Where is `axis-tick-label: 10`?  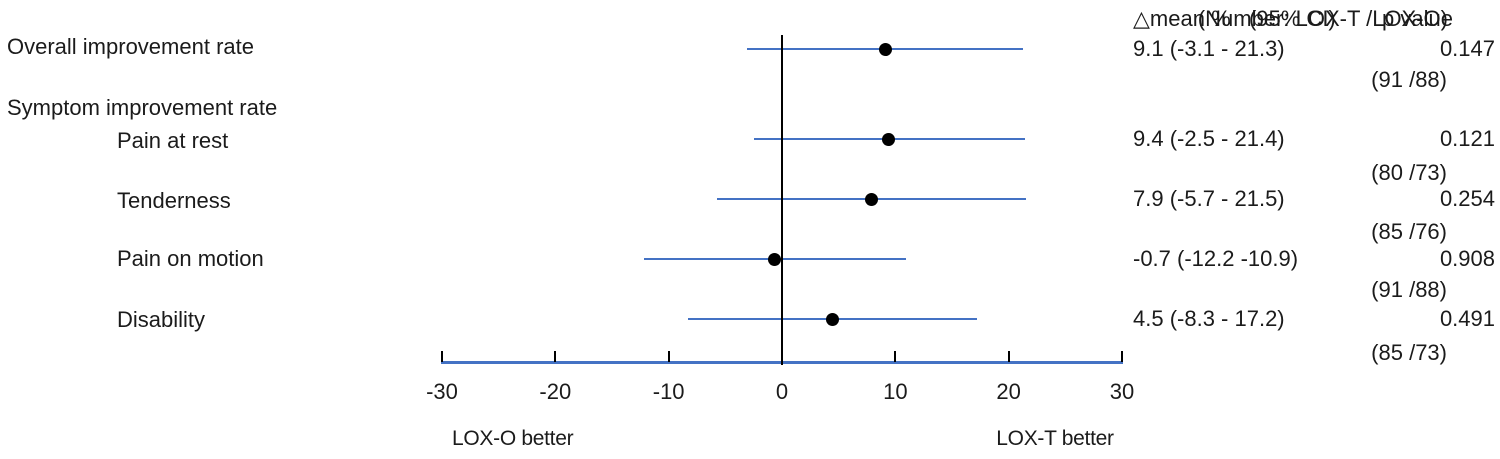
axis-tick-label: 10 is located at coordinates (895, 391).